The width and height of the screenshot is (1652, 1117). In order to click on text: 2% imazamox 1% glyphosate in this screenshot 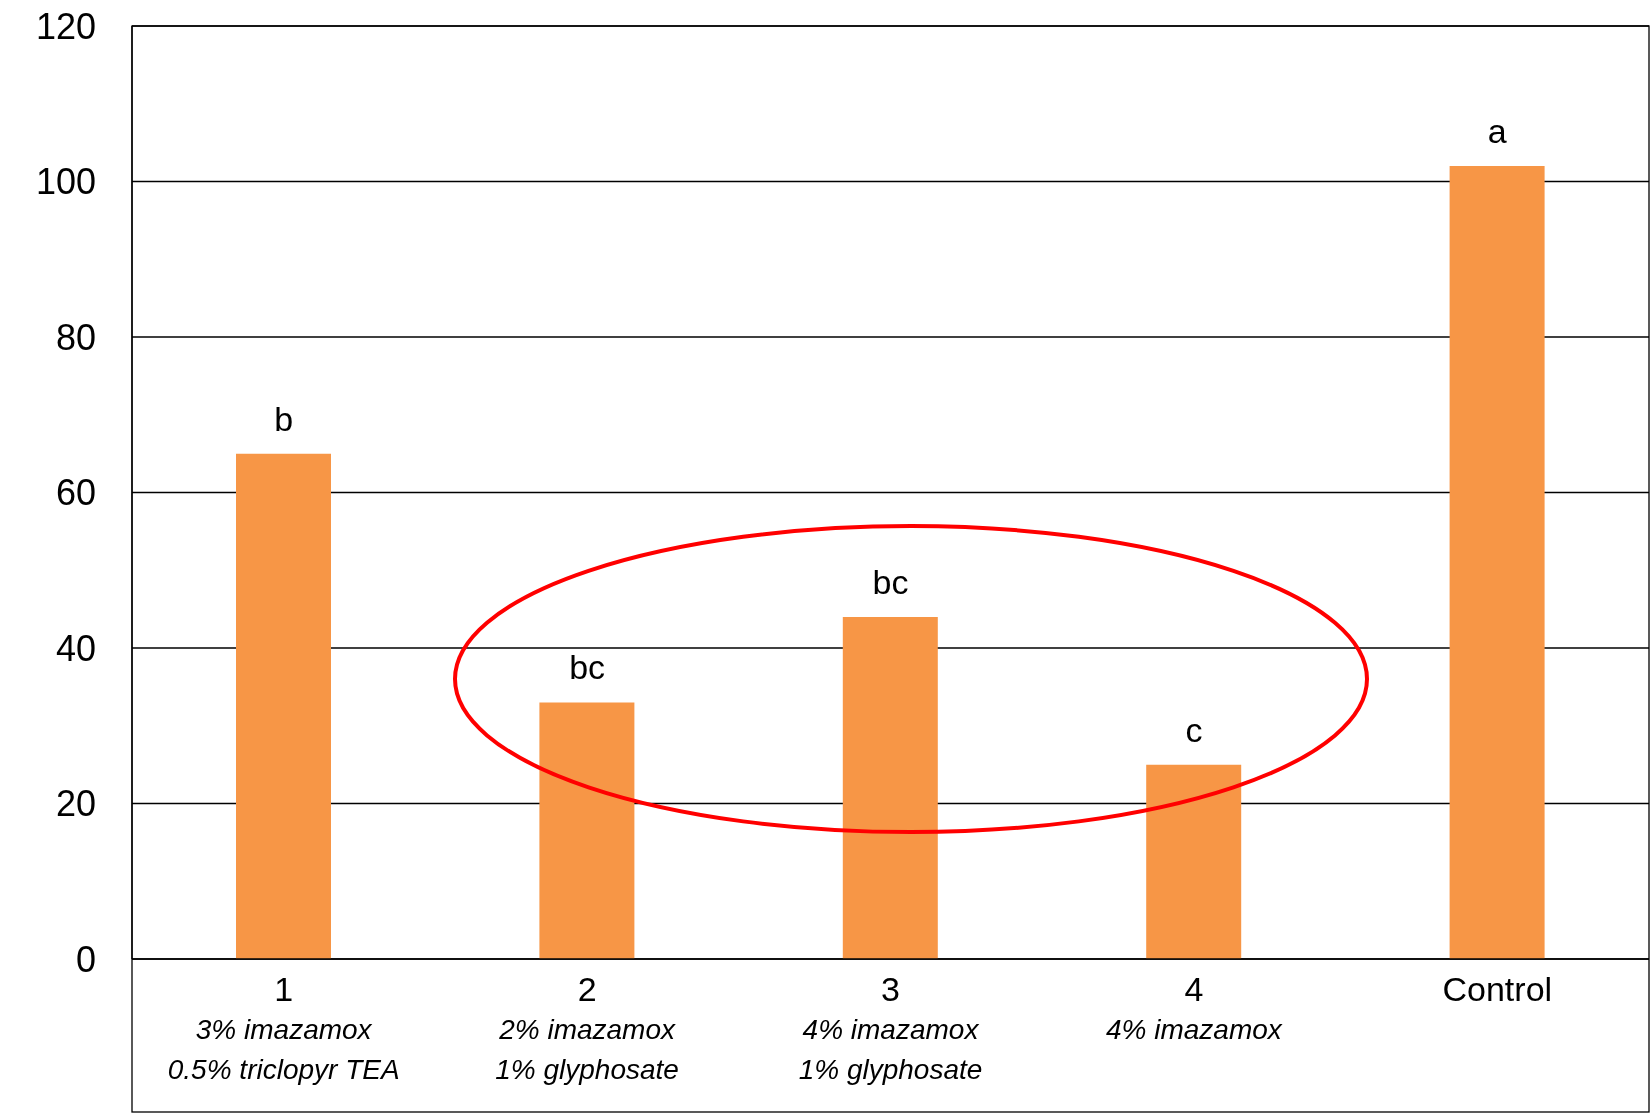, I will do `click(587, 1049)`.